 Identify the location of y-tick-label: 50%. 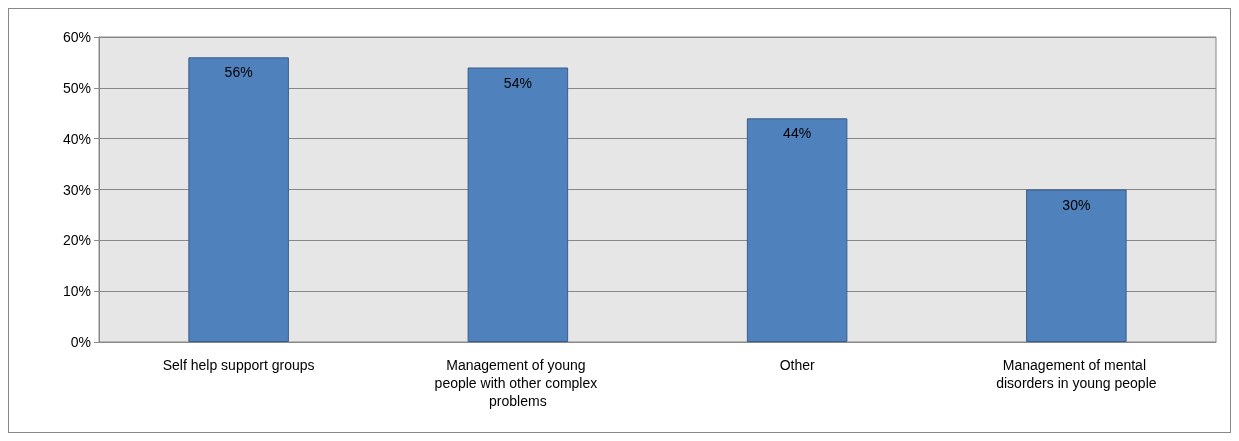
(76, 87).